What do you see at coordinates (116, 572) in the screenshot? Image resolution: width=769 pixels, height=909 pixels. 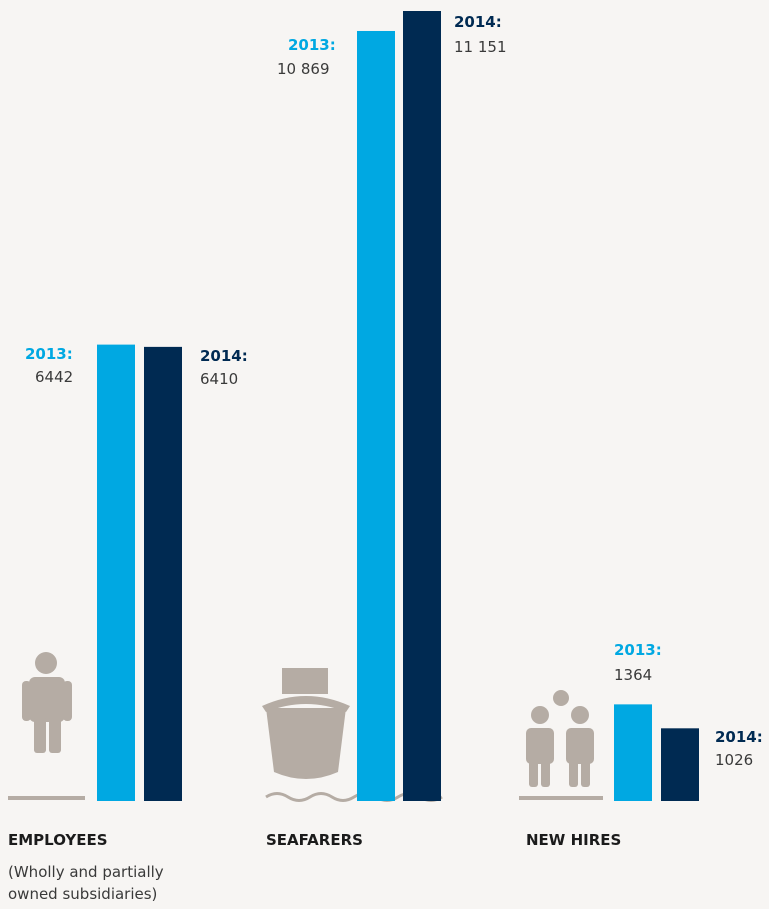 I see `bar-employees-2013` at bounding box center [116, 572].